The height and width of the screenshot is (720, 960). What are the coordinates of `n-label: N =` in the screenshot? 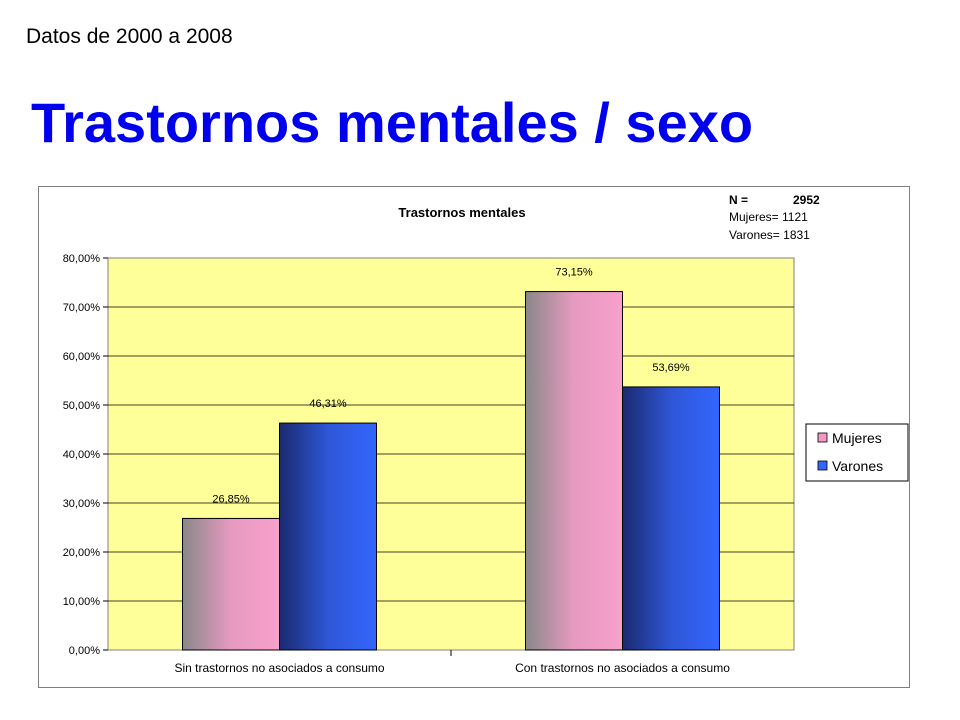 It's located at (738, 200).